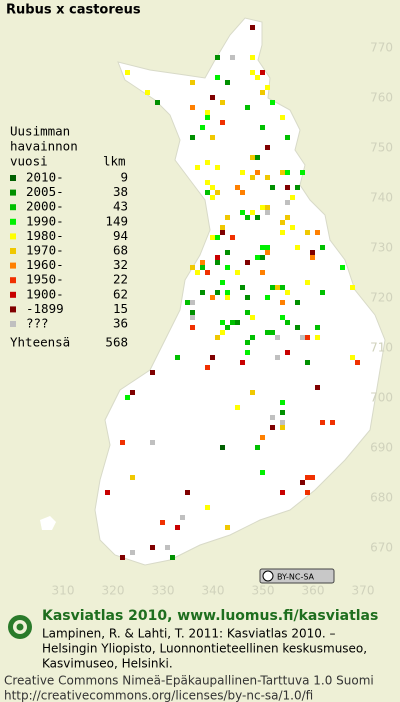  I want to click on grid-y-label: 750, so click(381, 148).